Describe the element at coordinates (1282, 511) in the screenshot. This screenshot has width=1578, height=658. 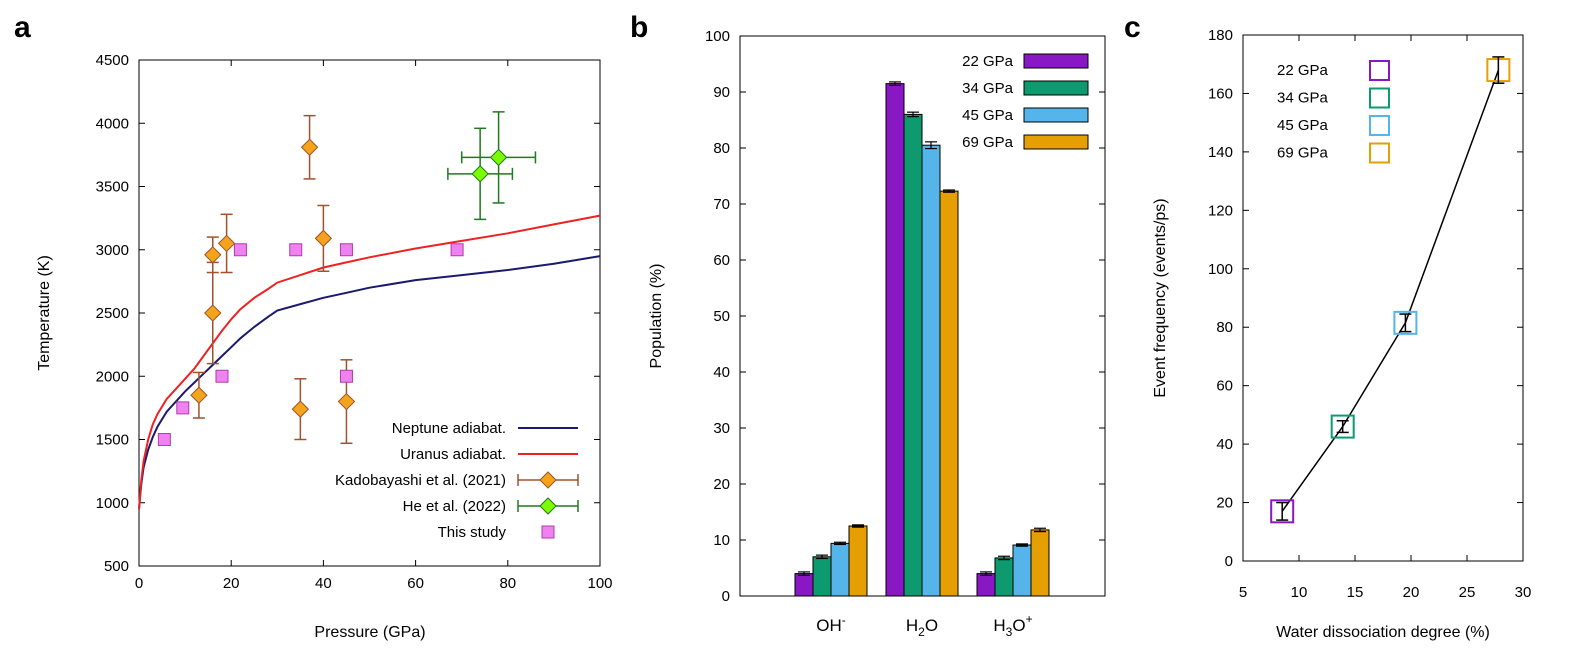
I see `data-point-22gpa` at that location.